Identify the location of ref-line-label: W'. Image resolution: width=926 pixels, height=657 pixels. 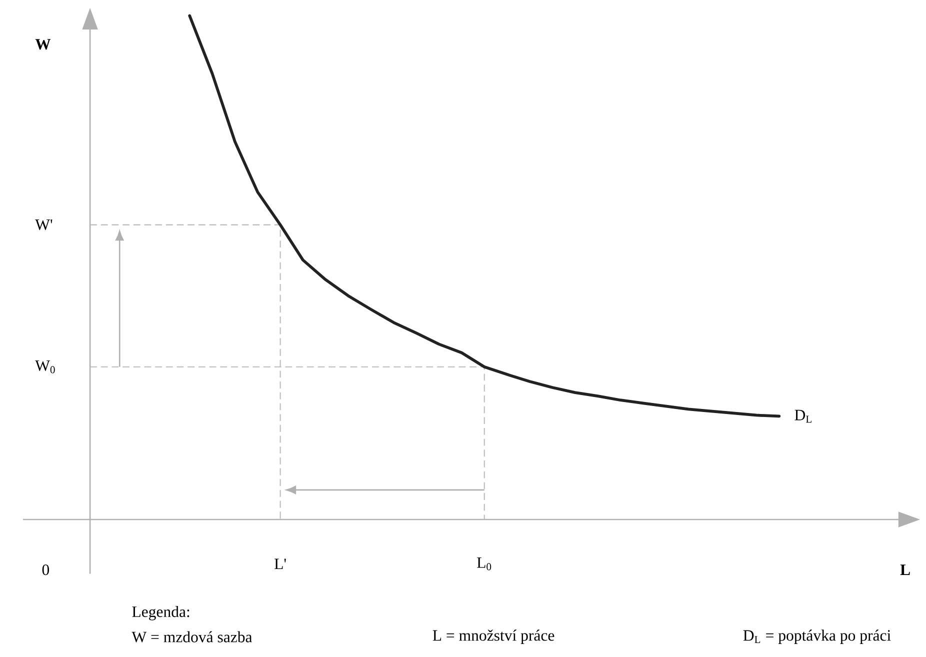
(43, 225).